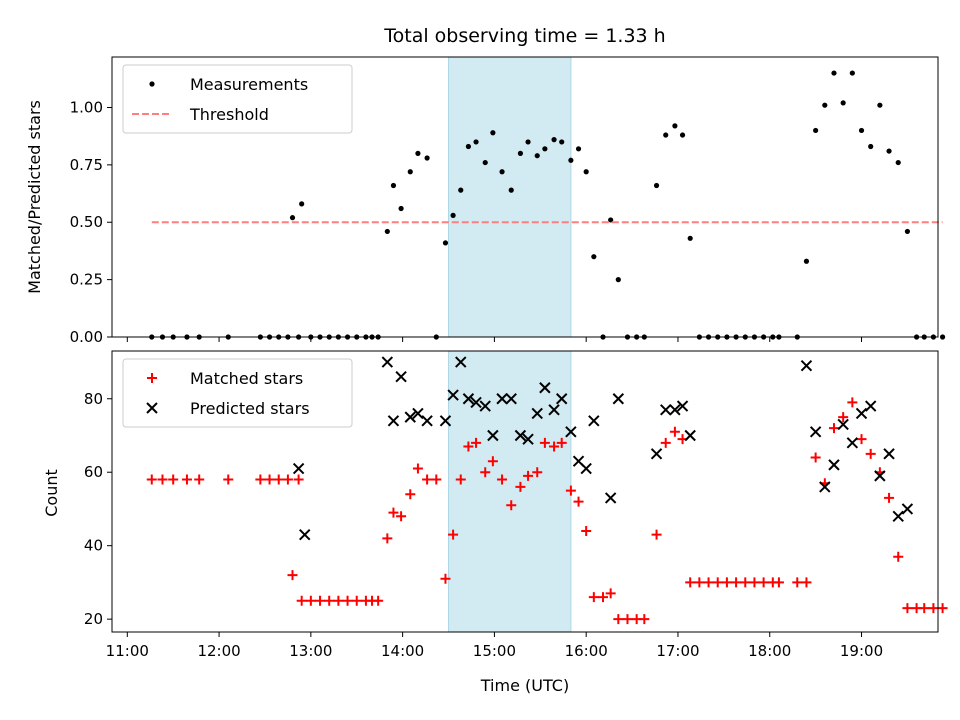 This screenshot has width=960, height=720. I want to click on x-tick-label: 11:00, so click(127, 651).